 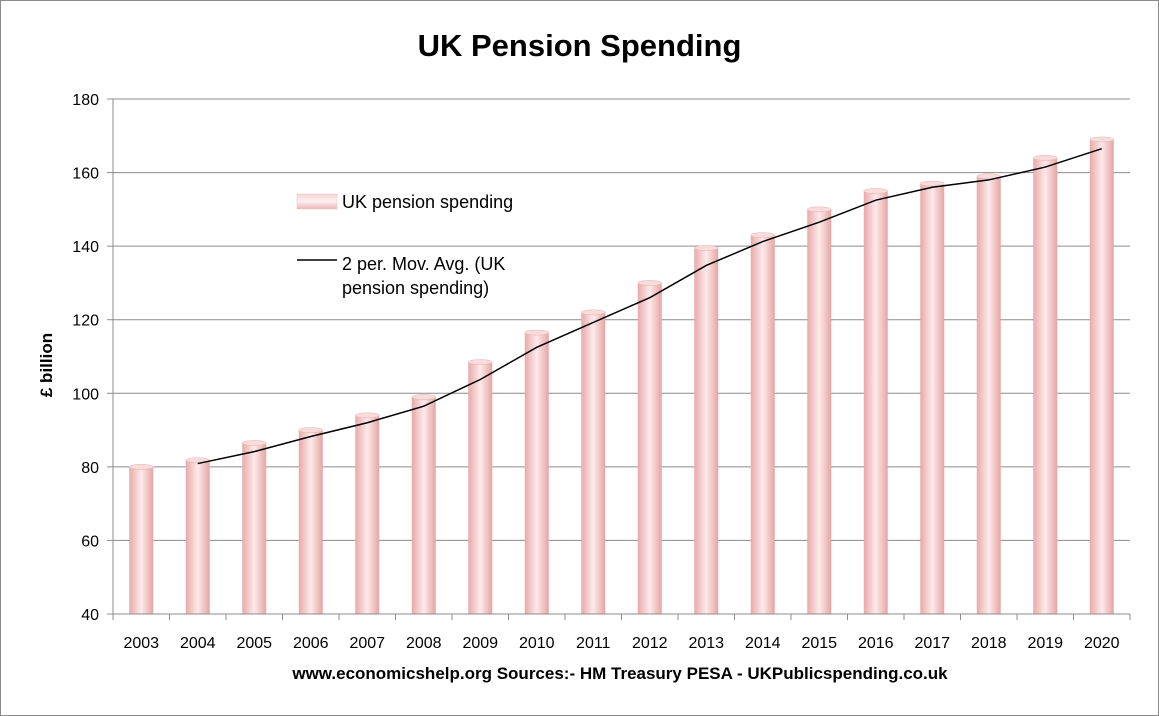 I want to click on x-tick-label: 2011, so click(x=593, y=643).